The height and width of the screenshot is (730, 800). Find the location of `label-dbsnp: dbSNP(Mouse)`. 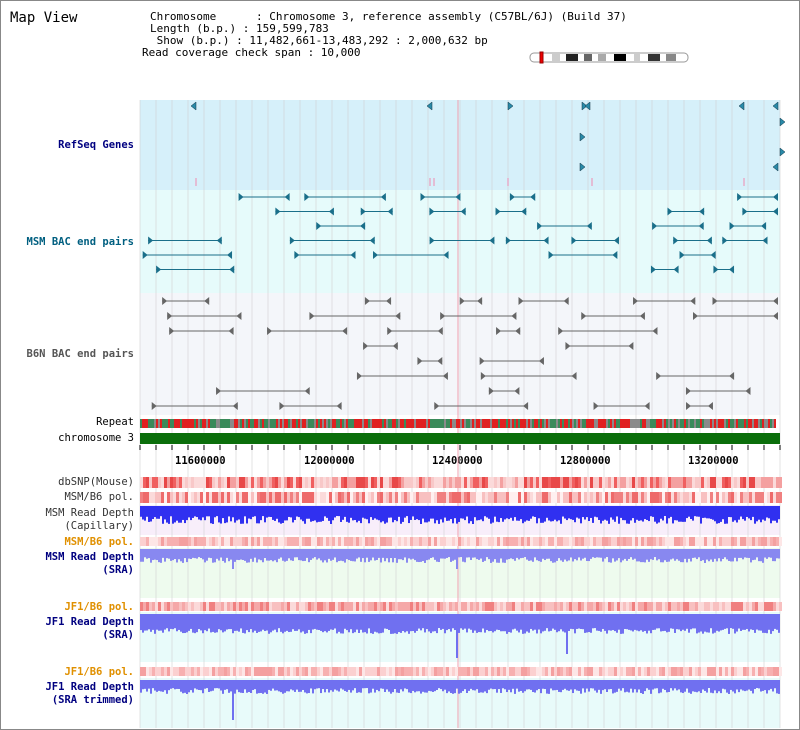

label-dbsnp: dbSNP(Mouse) is located at coordinates (96, 482).